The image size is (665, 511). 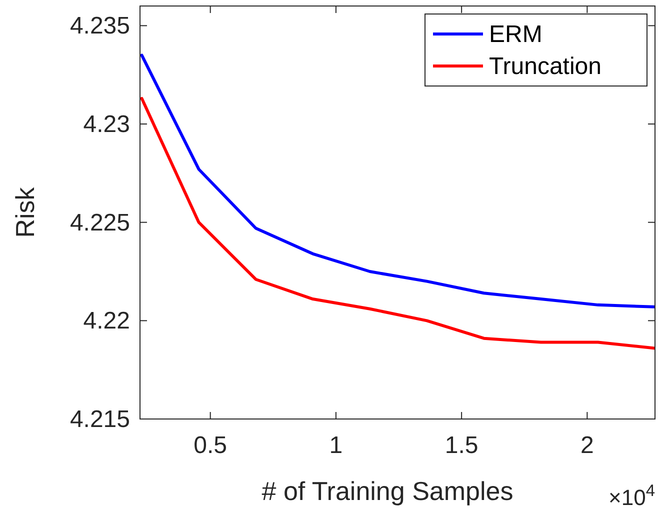 I want to click on y-tick-label: 4.225, so click(x=100, y=222).